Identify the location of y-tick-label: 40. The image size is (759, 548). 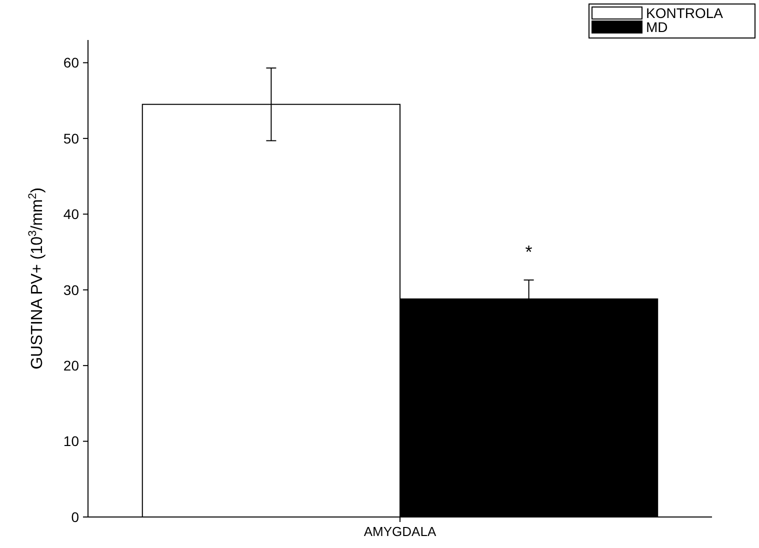
(71, 214).